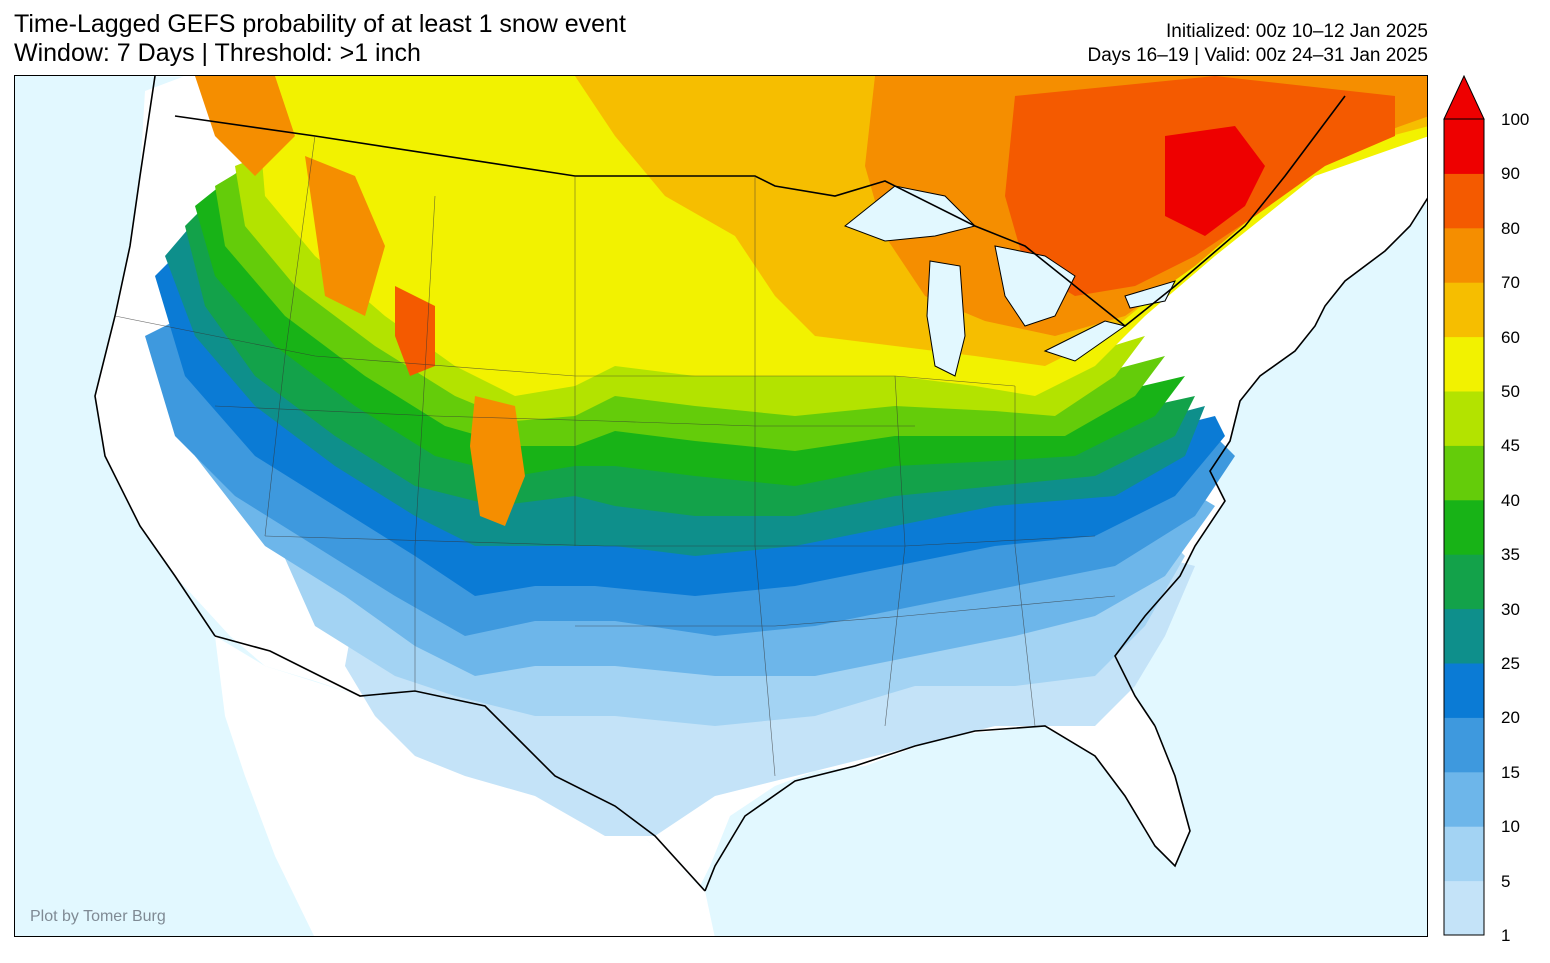 The image size is (1550, 963). Describe the element at coordinates (1258, 55) in the screenshot. I see `valid-label: Days 16–19 | Valid: 00z 24–31 Jan 2025` at that location.